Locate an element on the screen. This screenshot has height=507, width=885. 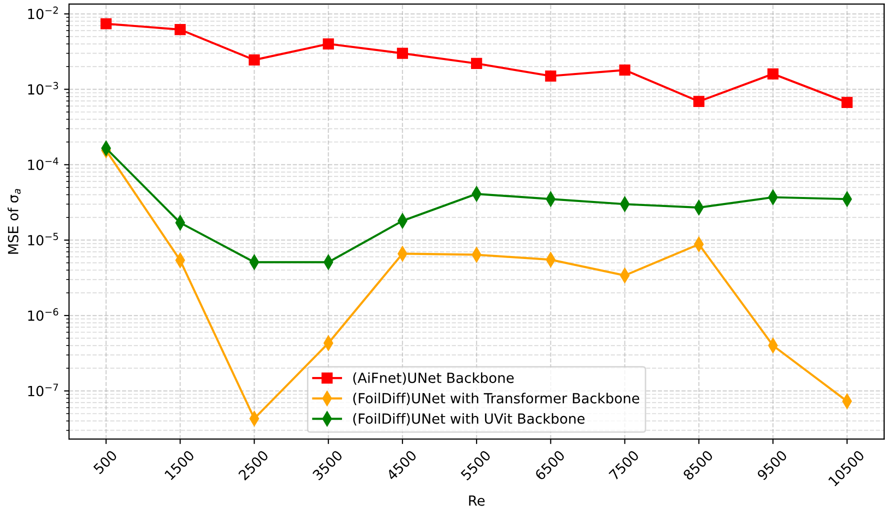
legend-label: (AiFnet)UNet Backbone is located at coordinates (433, 378).